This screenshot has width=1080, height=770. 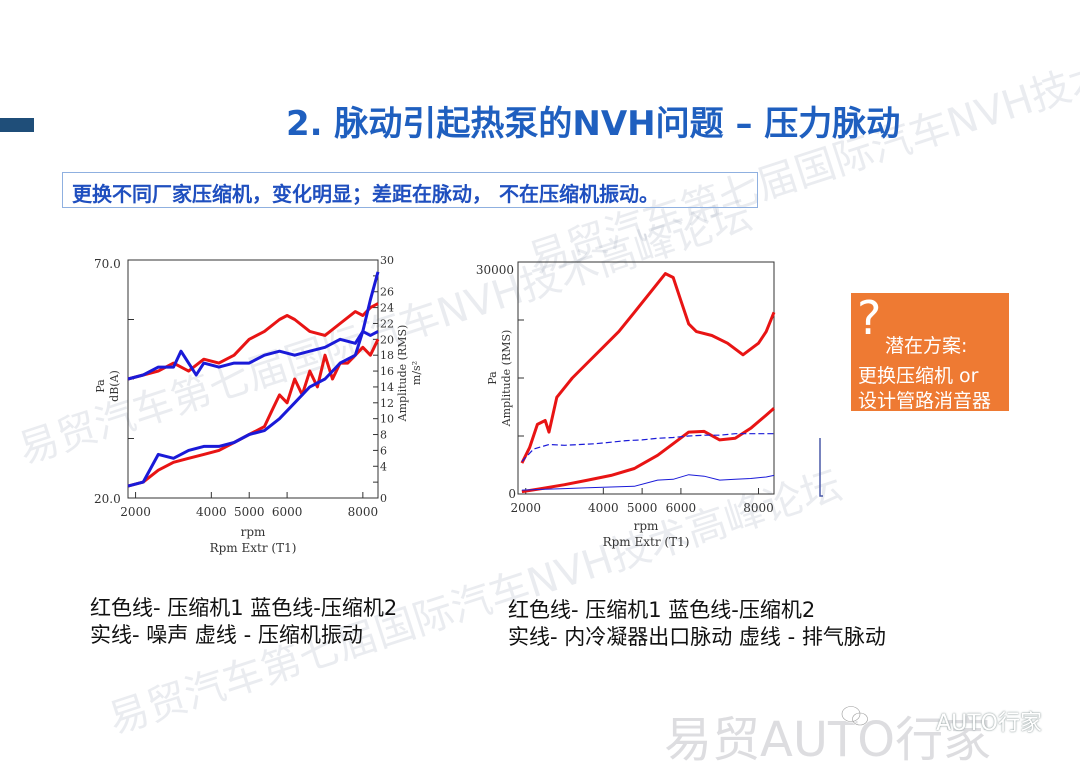 What do you see at coordinates (365, 194) in the screenshot?
I see `slide-subtitle: 更换不同厂家压缩机，变化明显；差距在脉动， 不在压缩机振动。` at bounding box center [365, 194].